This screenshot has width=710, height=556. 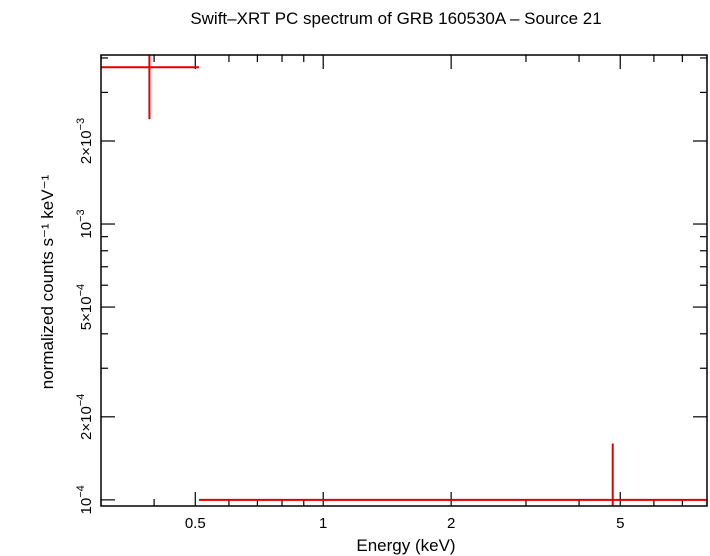 I want to click on x-tick-labels: 0.5 1 2 5, so click(x=405, y=523).